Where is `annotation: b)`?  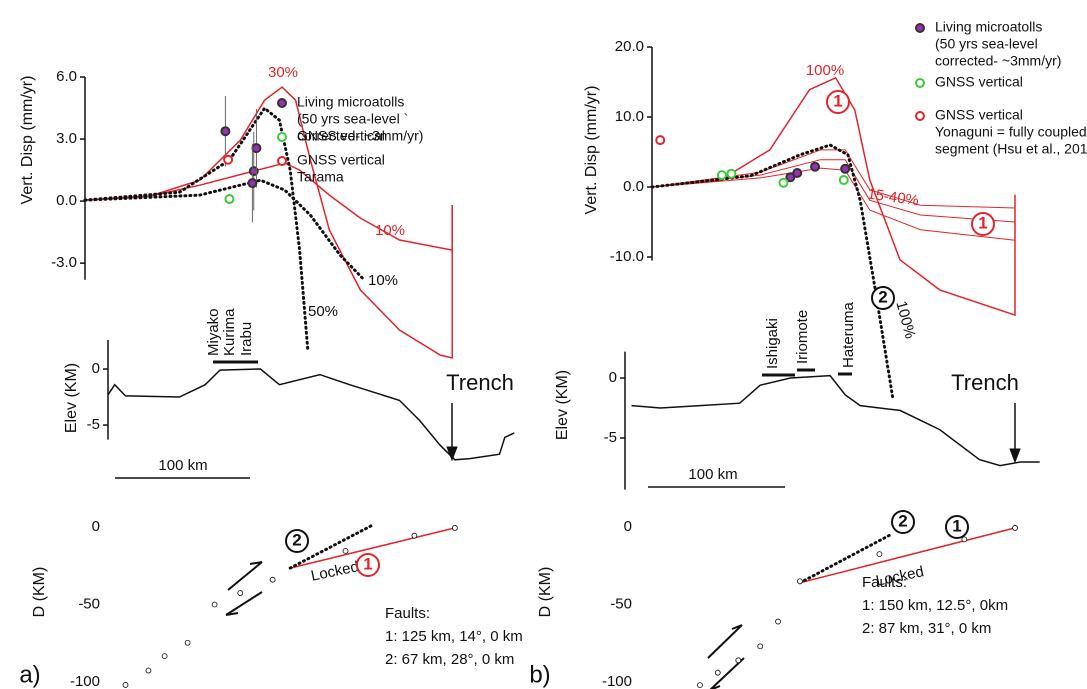 annotation: b) is located at coordinates (539, 674).